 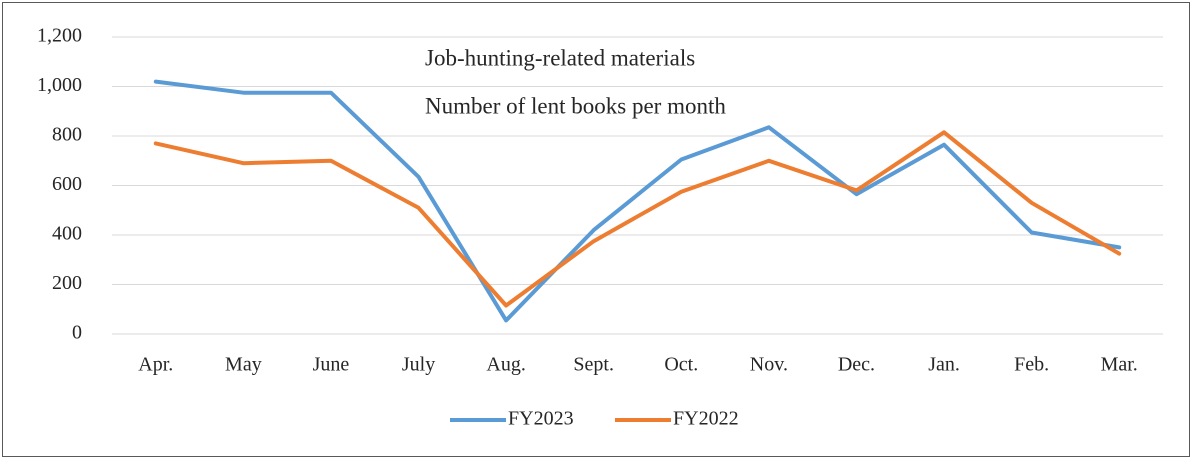 I want to click on x-tick-label: May, so click(x=243, y=365).